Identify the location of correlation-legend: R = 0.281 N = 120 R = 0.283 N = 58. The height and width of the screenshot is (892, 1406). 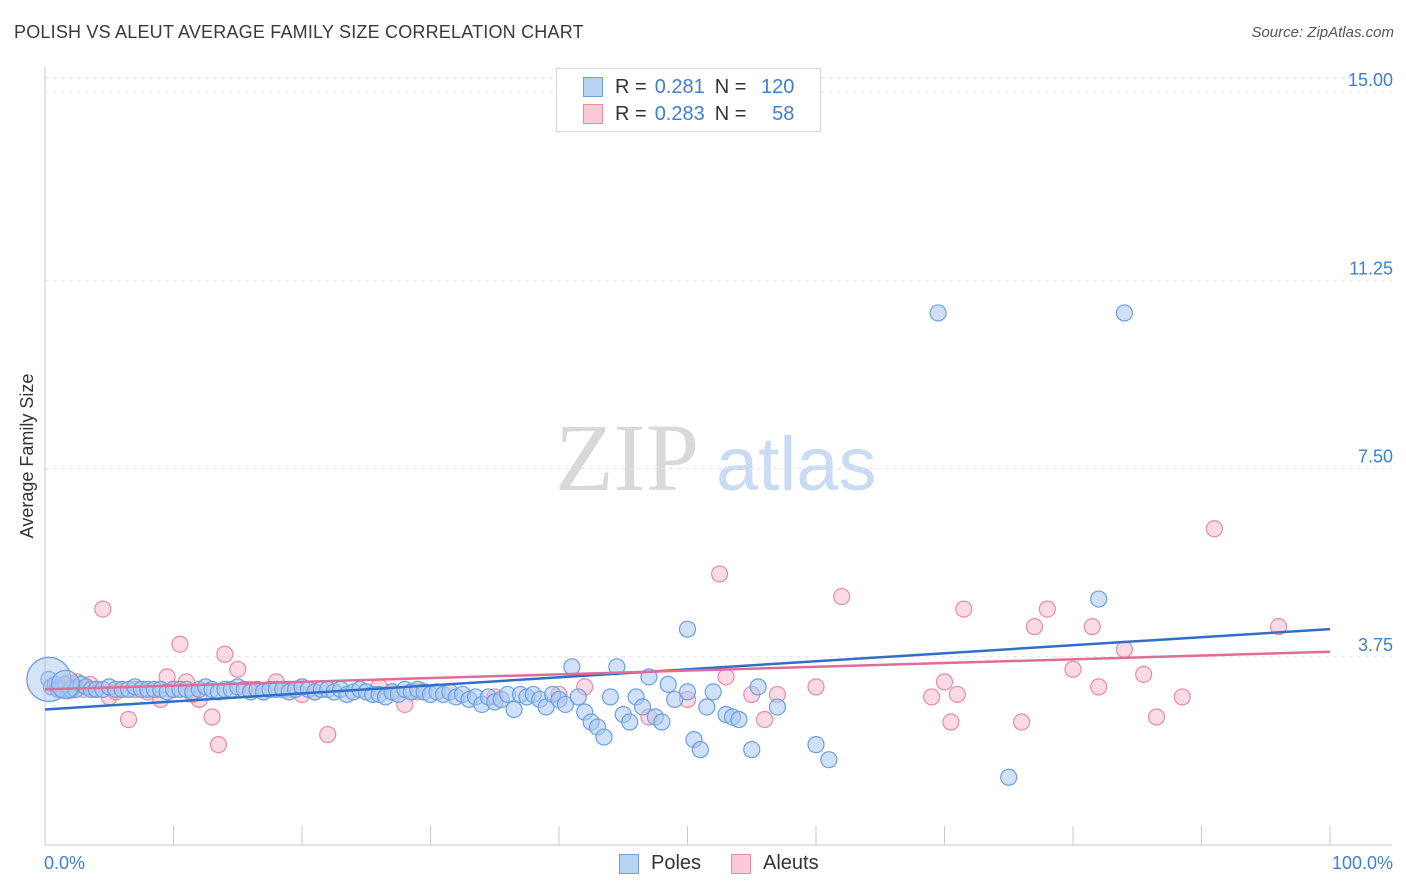
(688, 100).